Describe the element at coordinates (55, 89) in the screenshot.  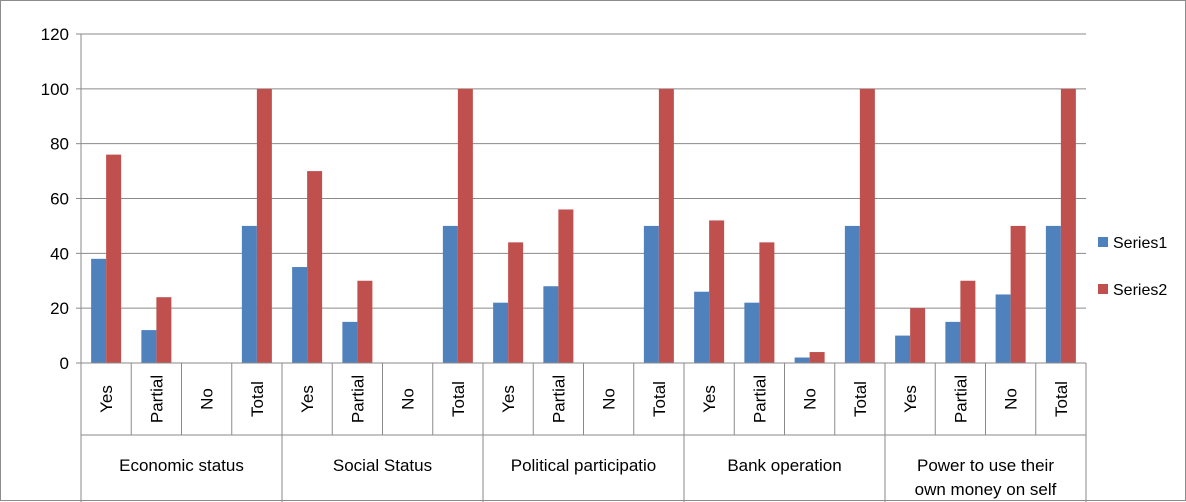
I see `y-tick-label: 100` at that location.